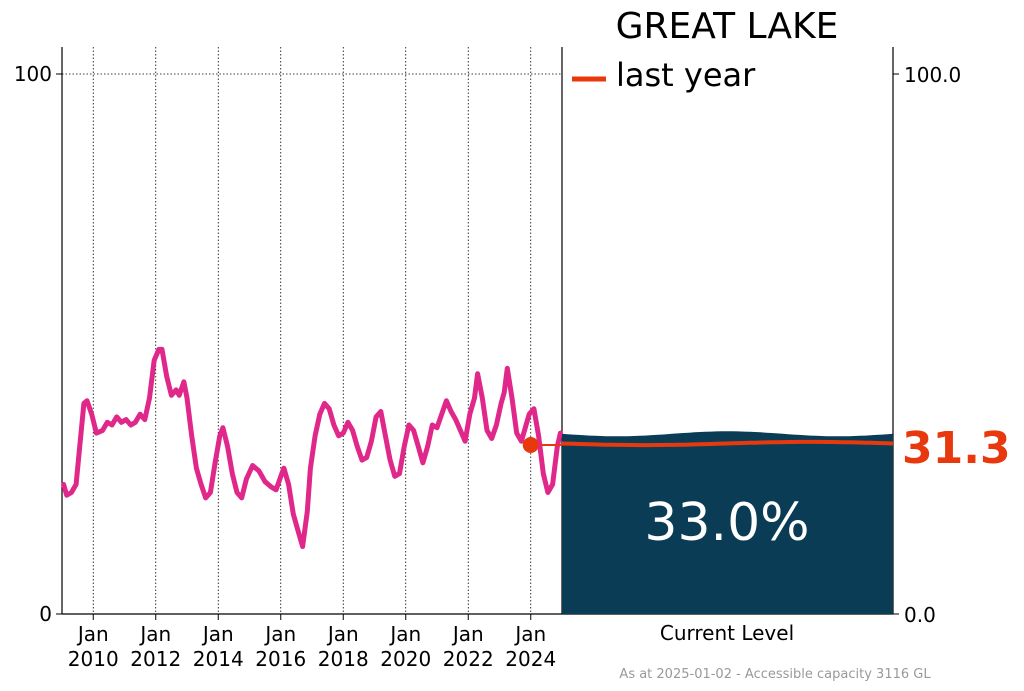 The image size is (1024, 691). I want to click on x-tick-label: 2016, so click(280, 659).